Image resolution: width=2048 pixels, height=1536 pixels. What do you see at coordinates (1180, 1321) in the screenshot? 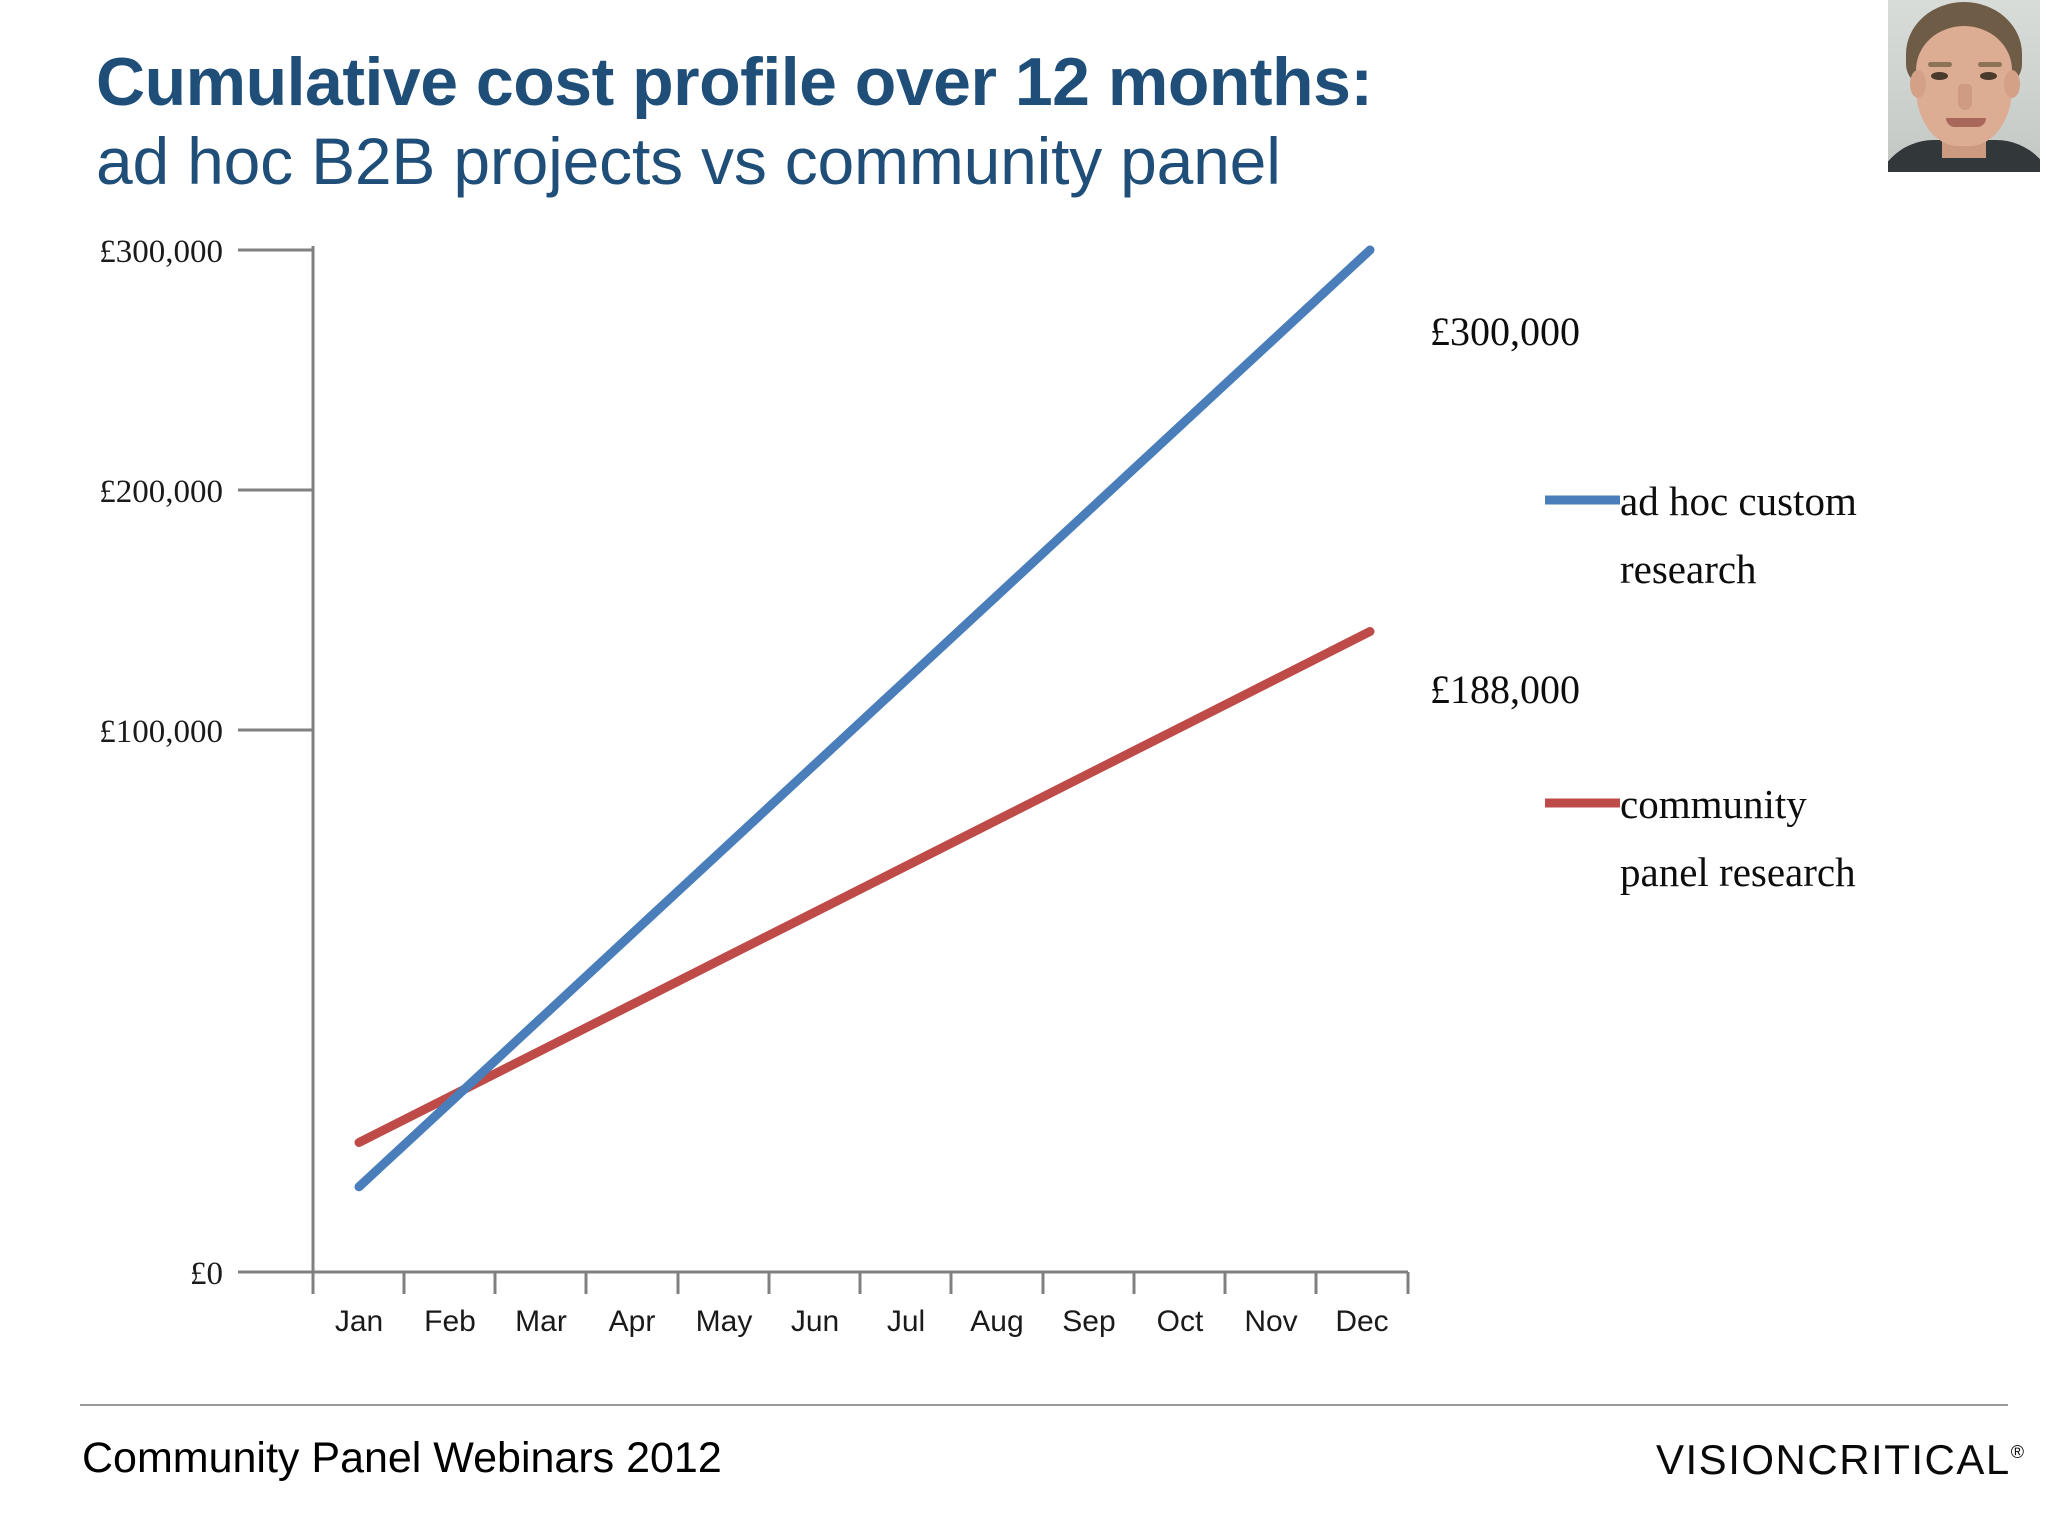
I see `x-axis-tick-label: Oct` at bounding box center [1180, 1321].